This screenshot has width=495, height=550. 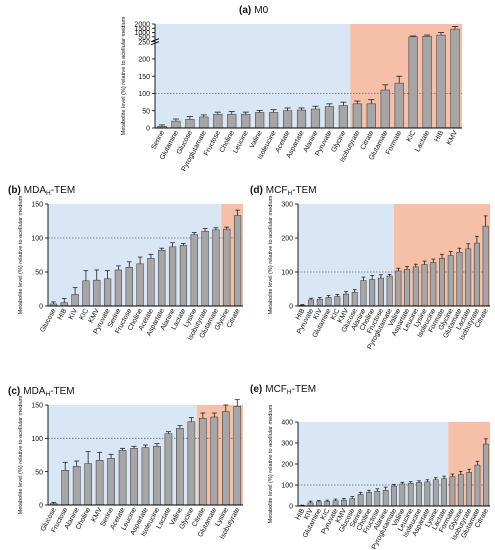 What do you see at coordinates (144, 37) in the screenshot?
I see `y-tick-label: 500` at bounding box center [144, 37].